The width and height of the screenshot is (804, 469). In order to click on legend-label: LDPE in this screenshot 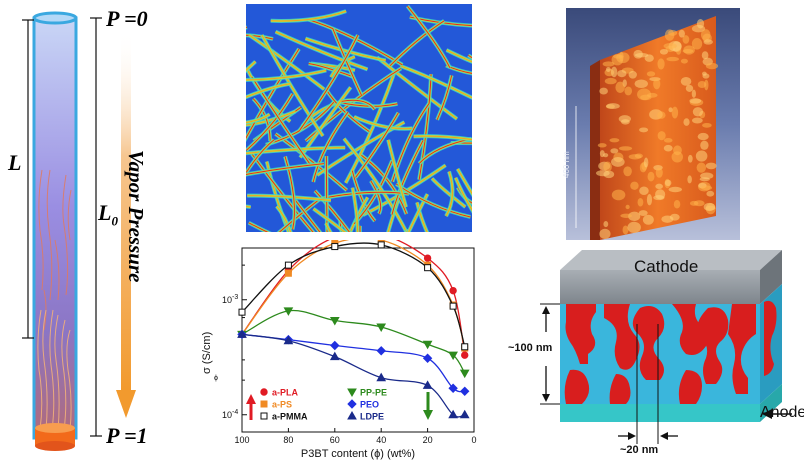, I will do `click(372, 417)`.